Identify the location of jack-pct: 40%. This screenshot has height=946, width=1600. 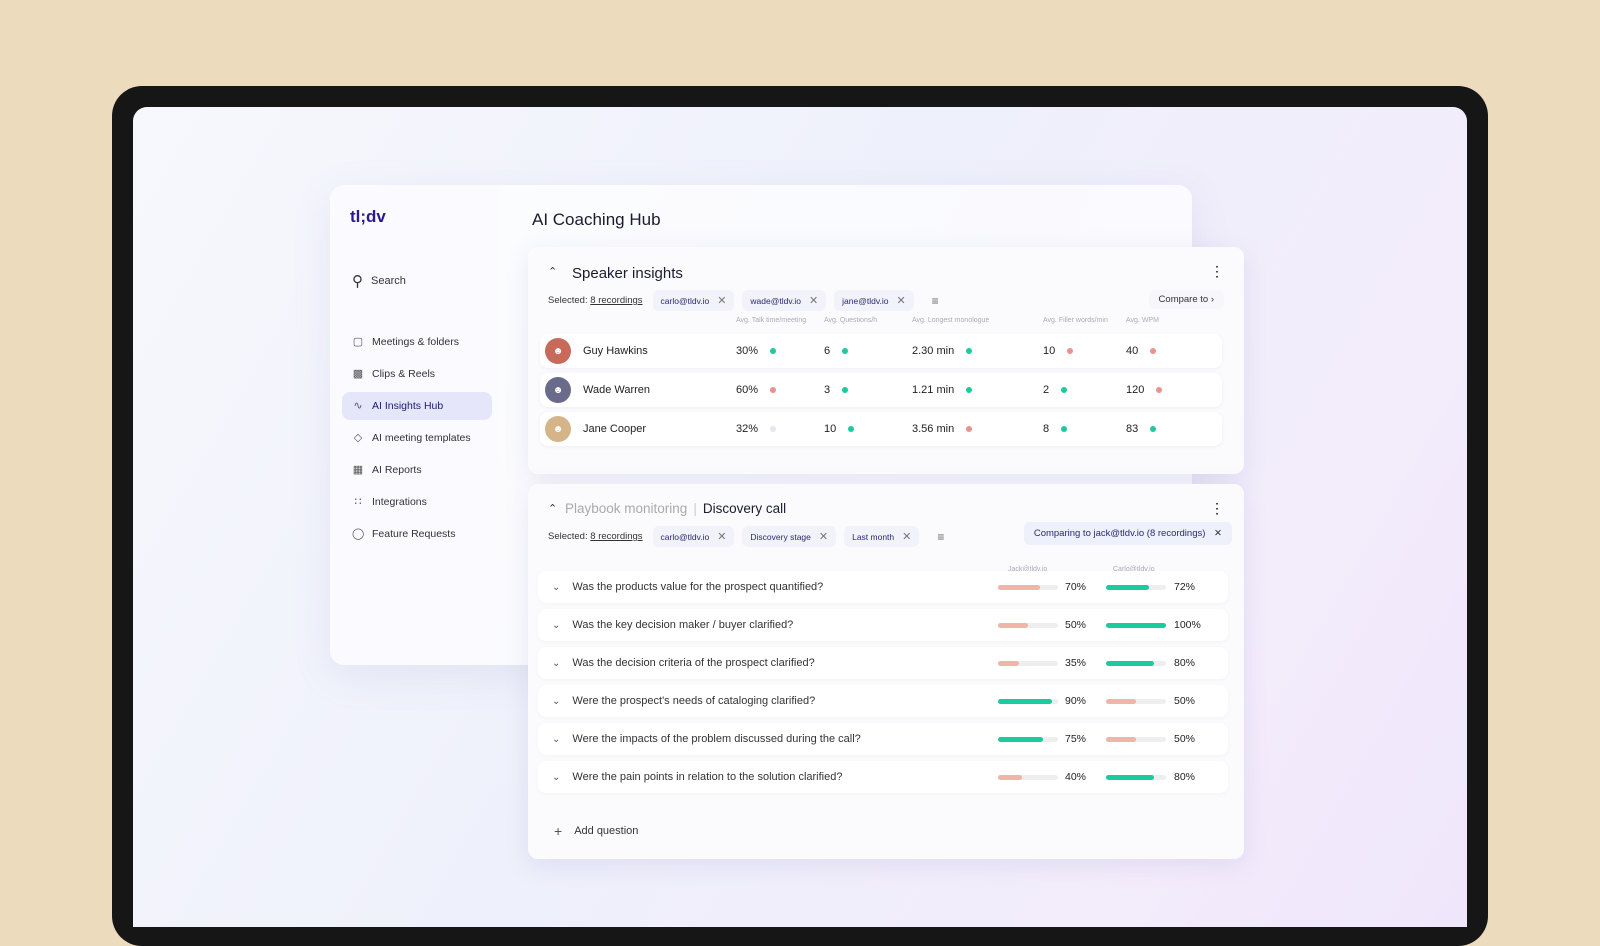
(1076, 777).